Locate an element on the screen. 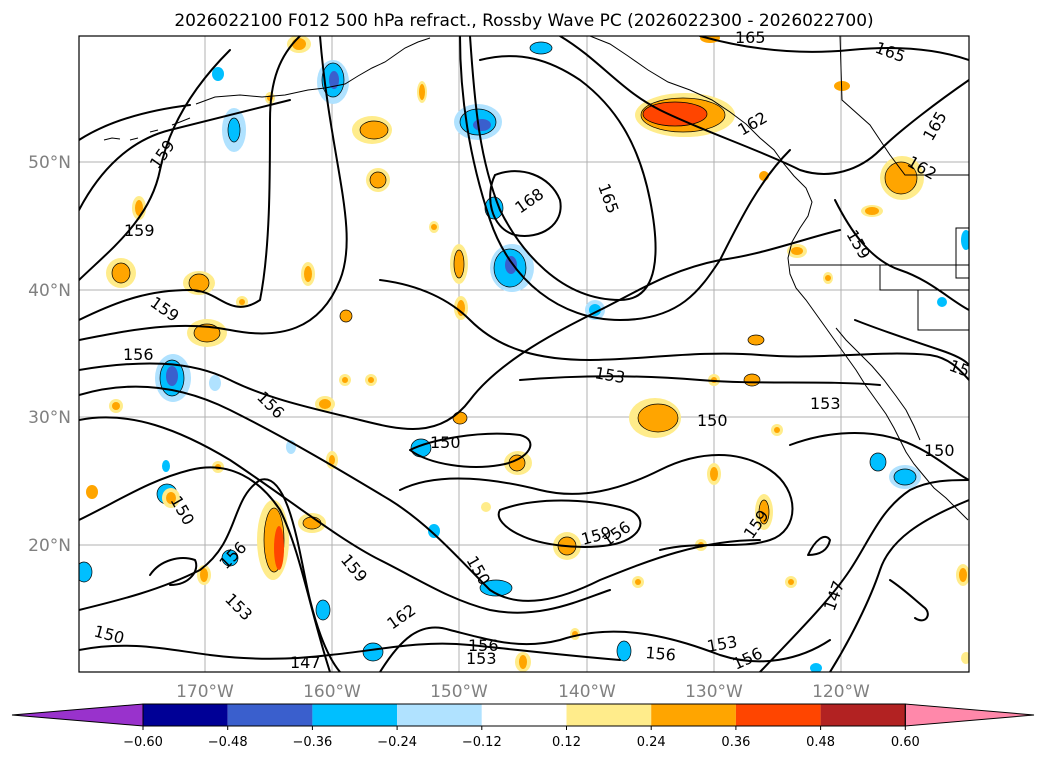 Image resolution: width=1047 pixels, height=765 pixels. colorbar-tick-label: 0.60 is located at coordinates (905, 742).